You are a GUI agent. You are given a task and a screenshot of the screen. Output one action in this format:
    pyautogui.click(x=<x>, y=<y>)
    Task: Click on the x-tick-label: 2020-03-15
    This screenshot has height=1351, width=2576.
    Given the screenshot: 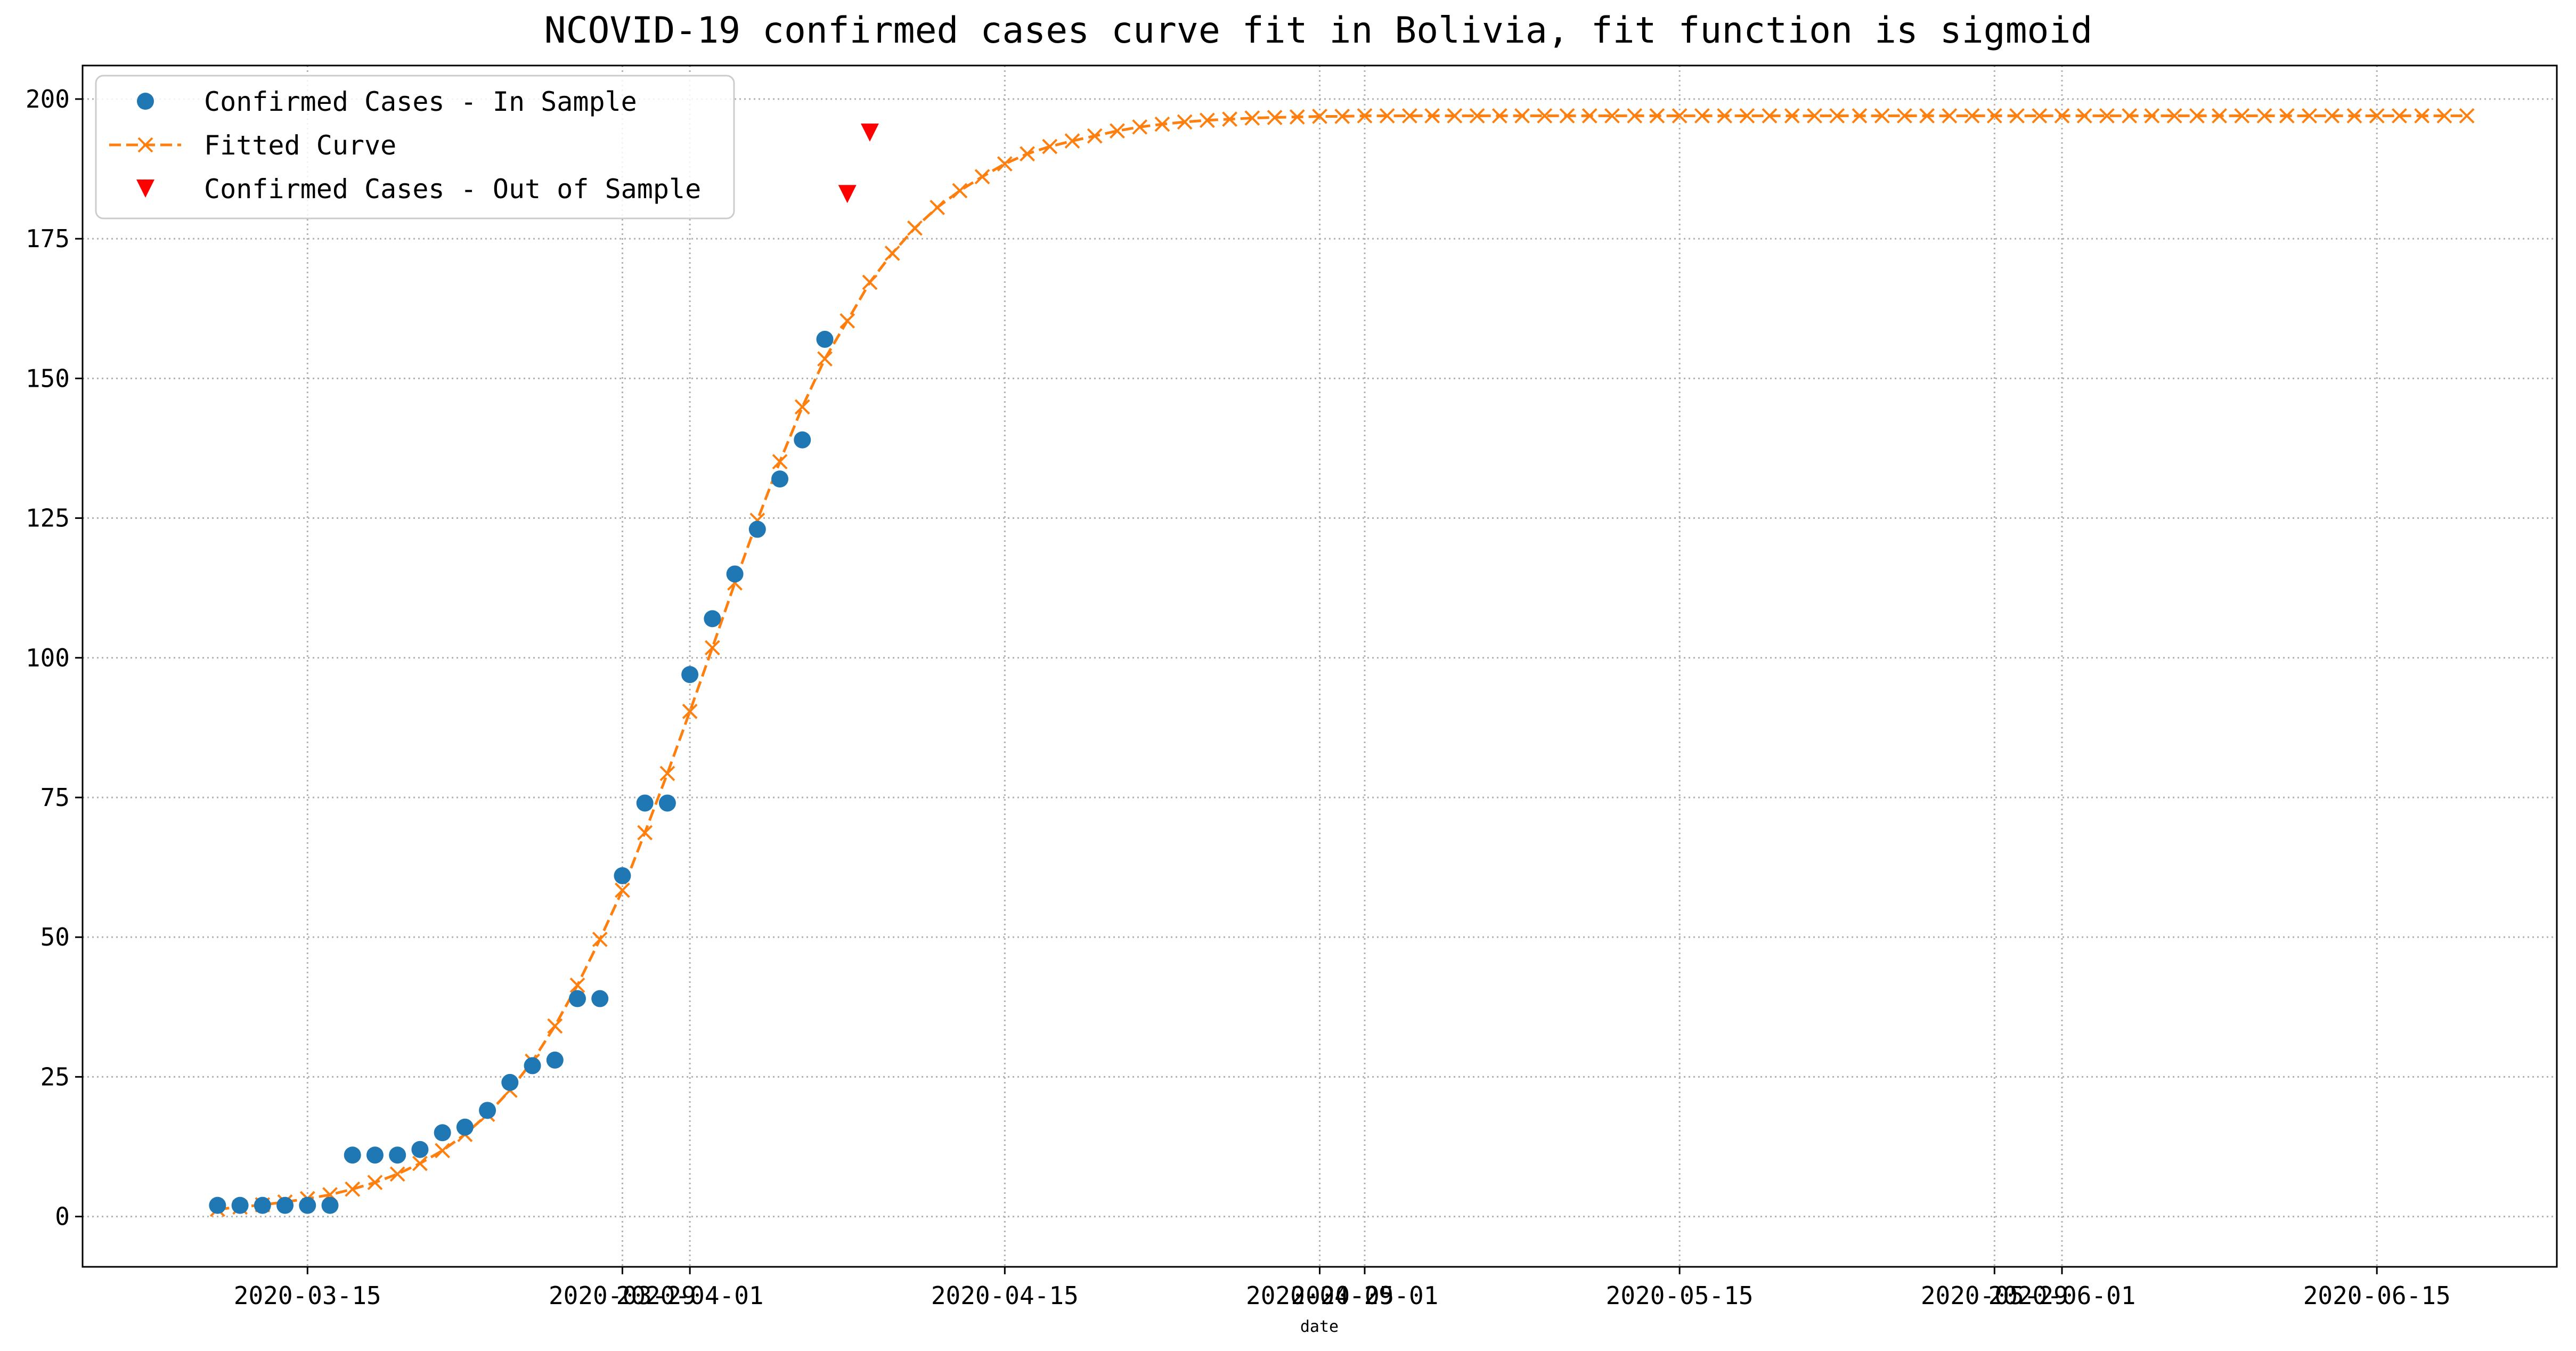 What is the action you would take?
    pyautogui.click(x=307, y=1295)
    